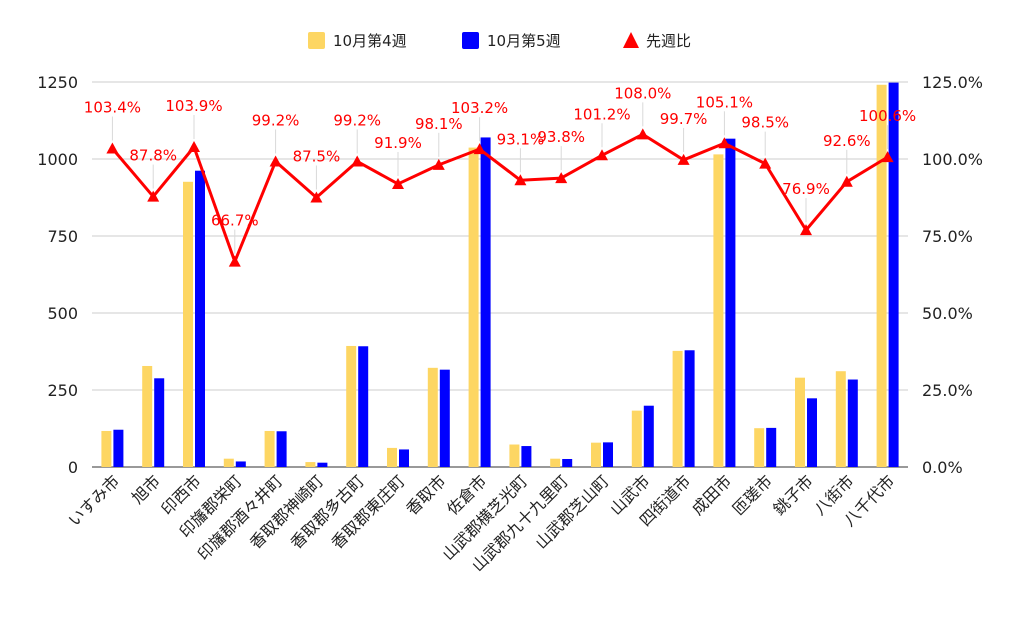 The width and height of the screenshot is (1024, 633). What do you see at coordinates (668, 41) in the screenshot?
I see `legend-label-ratio: 先週比` at bounding box center [668, 41].